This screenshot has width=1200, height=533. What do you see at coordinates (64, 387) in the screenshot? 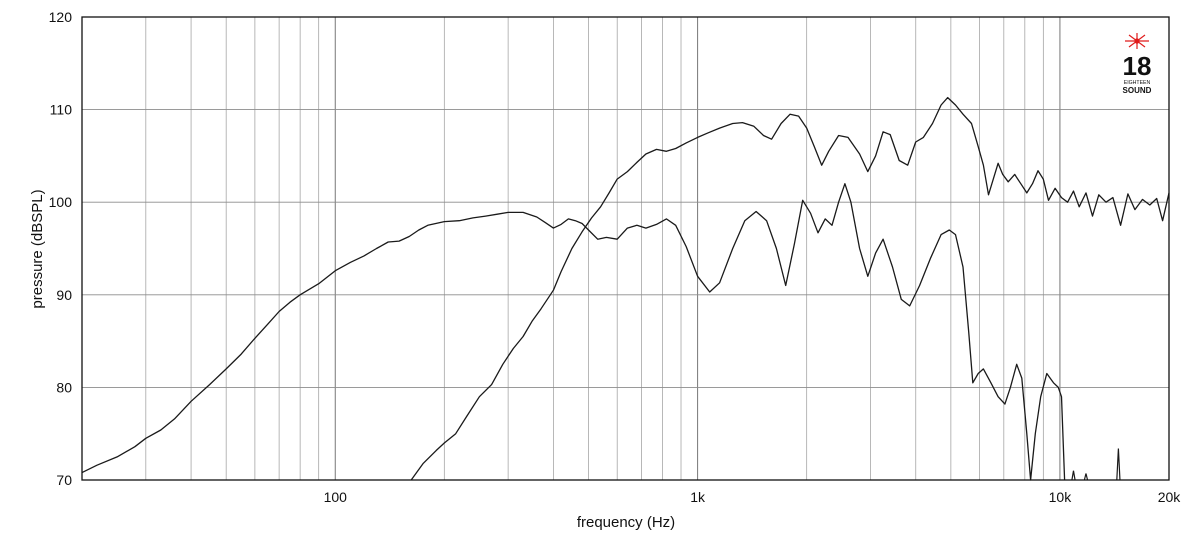
I see `y-tick-label: 80` at bounding box center [64, 387].